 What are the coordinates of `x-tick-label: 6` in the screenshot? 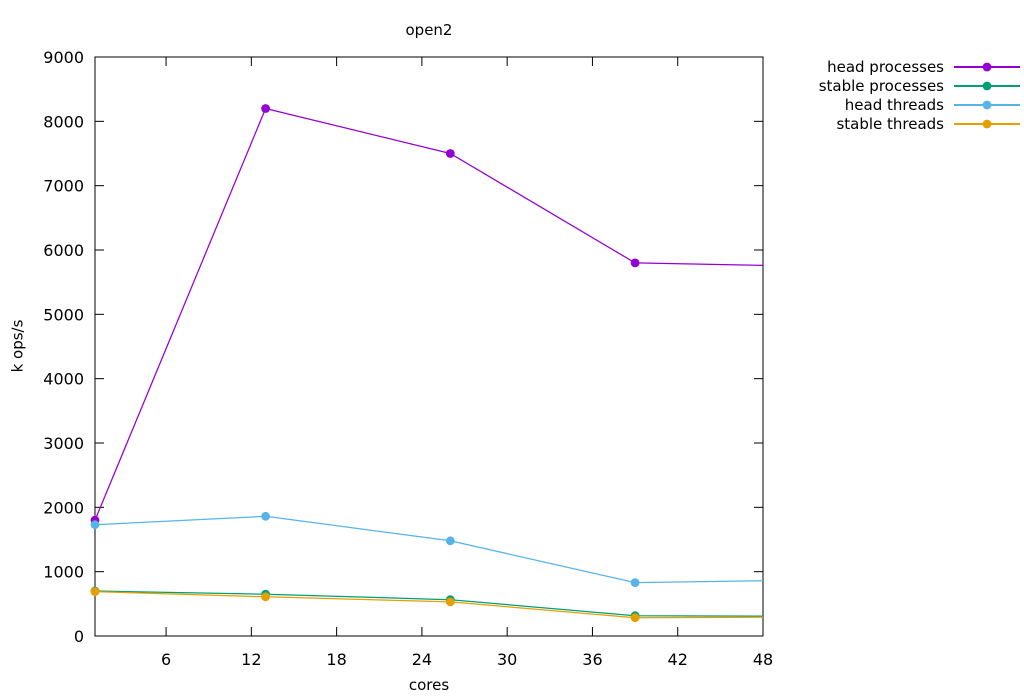 It's located at (166, 659).